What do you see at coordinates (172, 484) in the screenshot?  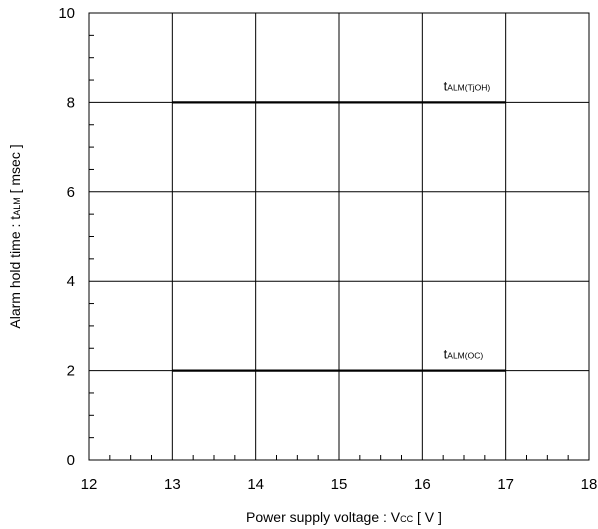 I see `x-tick-label: 13` at bounding box center [172, 484].